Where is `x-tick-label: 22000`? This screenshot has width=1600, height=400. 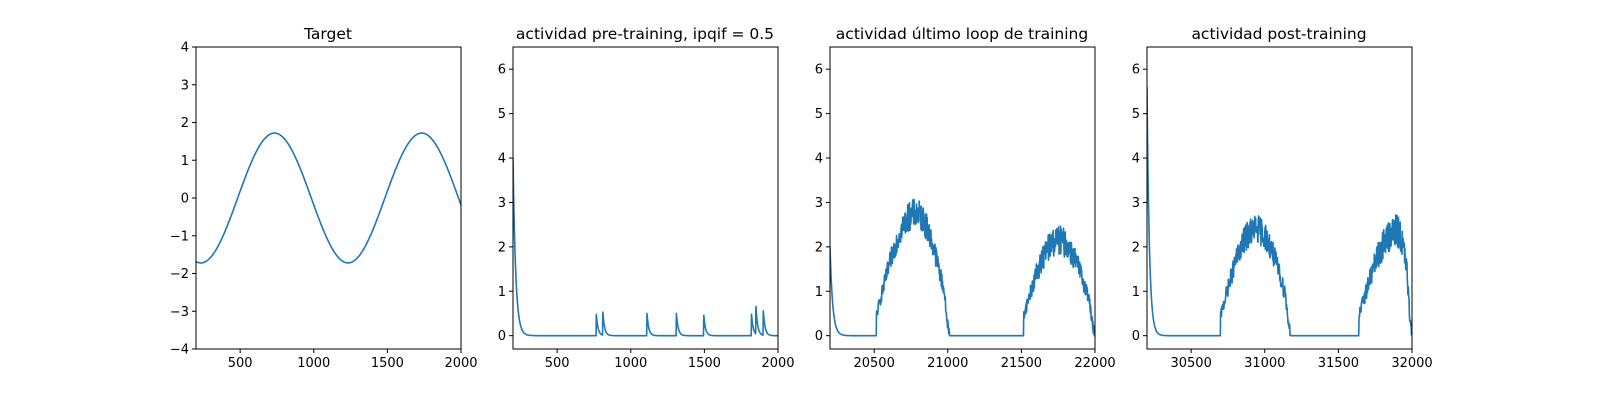
x-tick-label: 22000 is located at coordinates (1094, 363).